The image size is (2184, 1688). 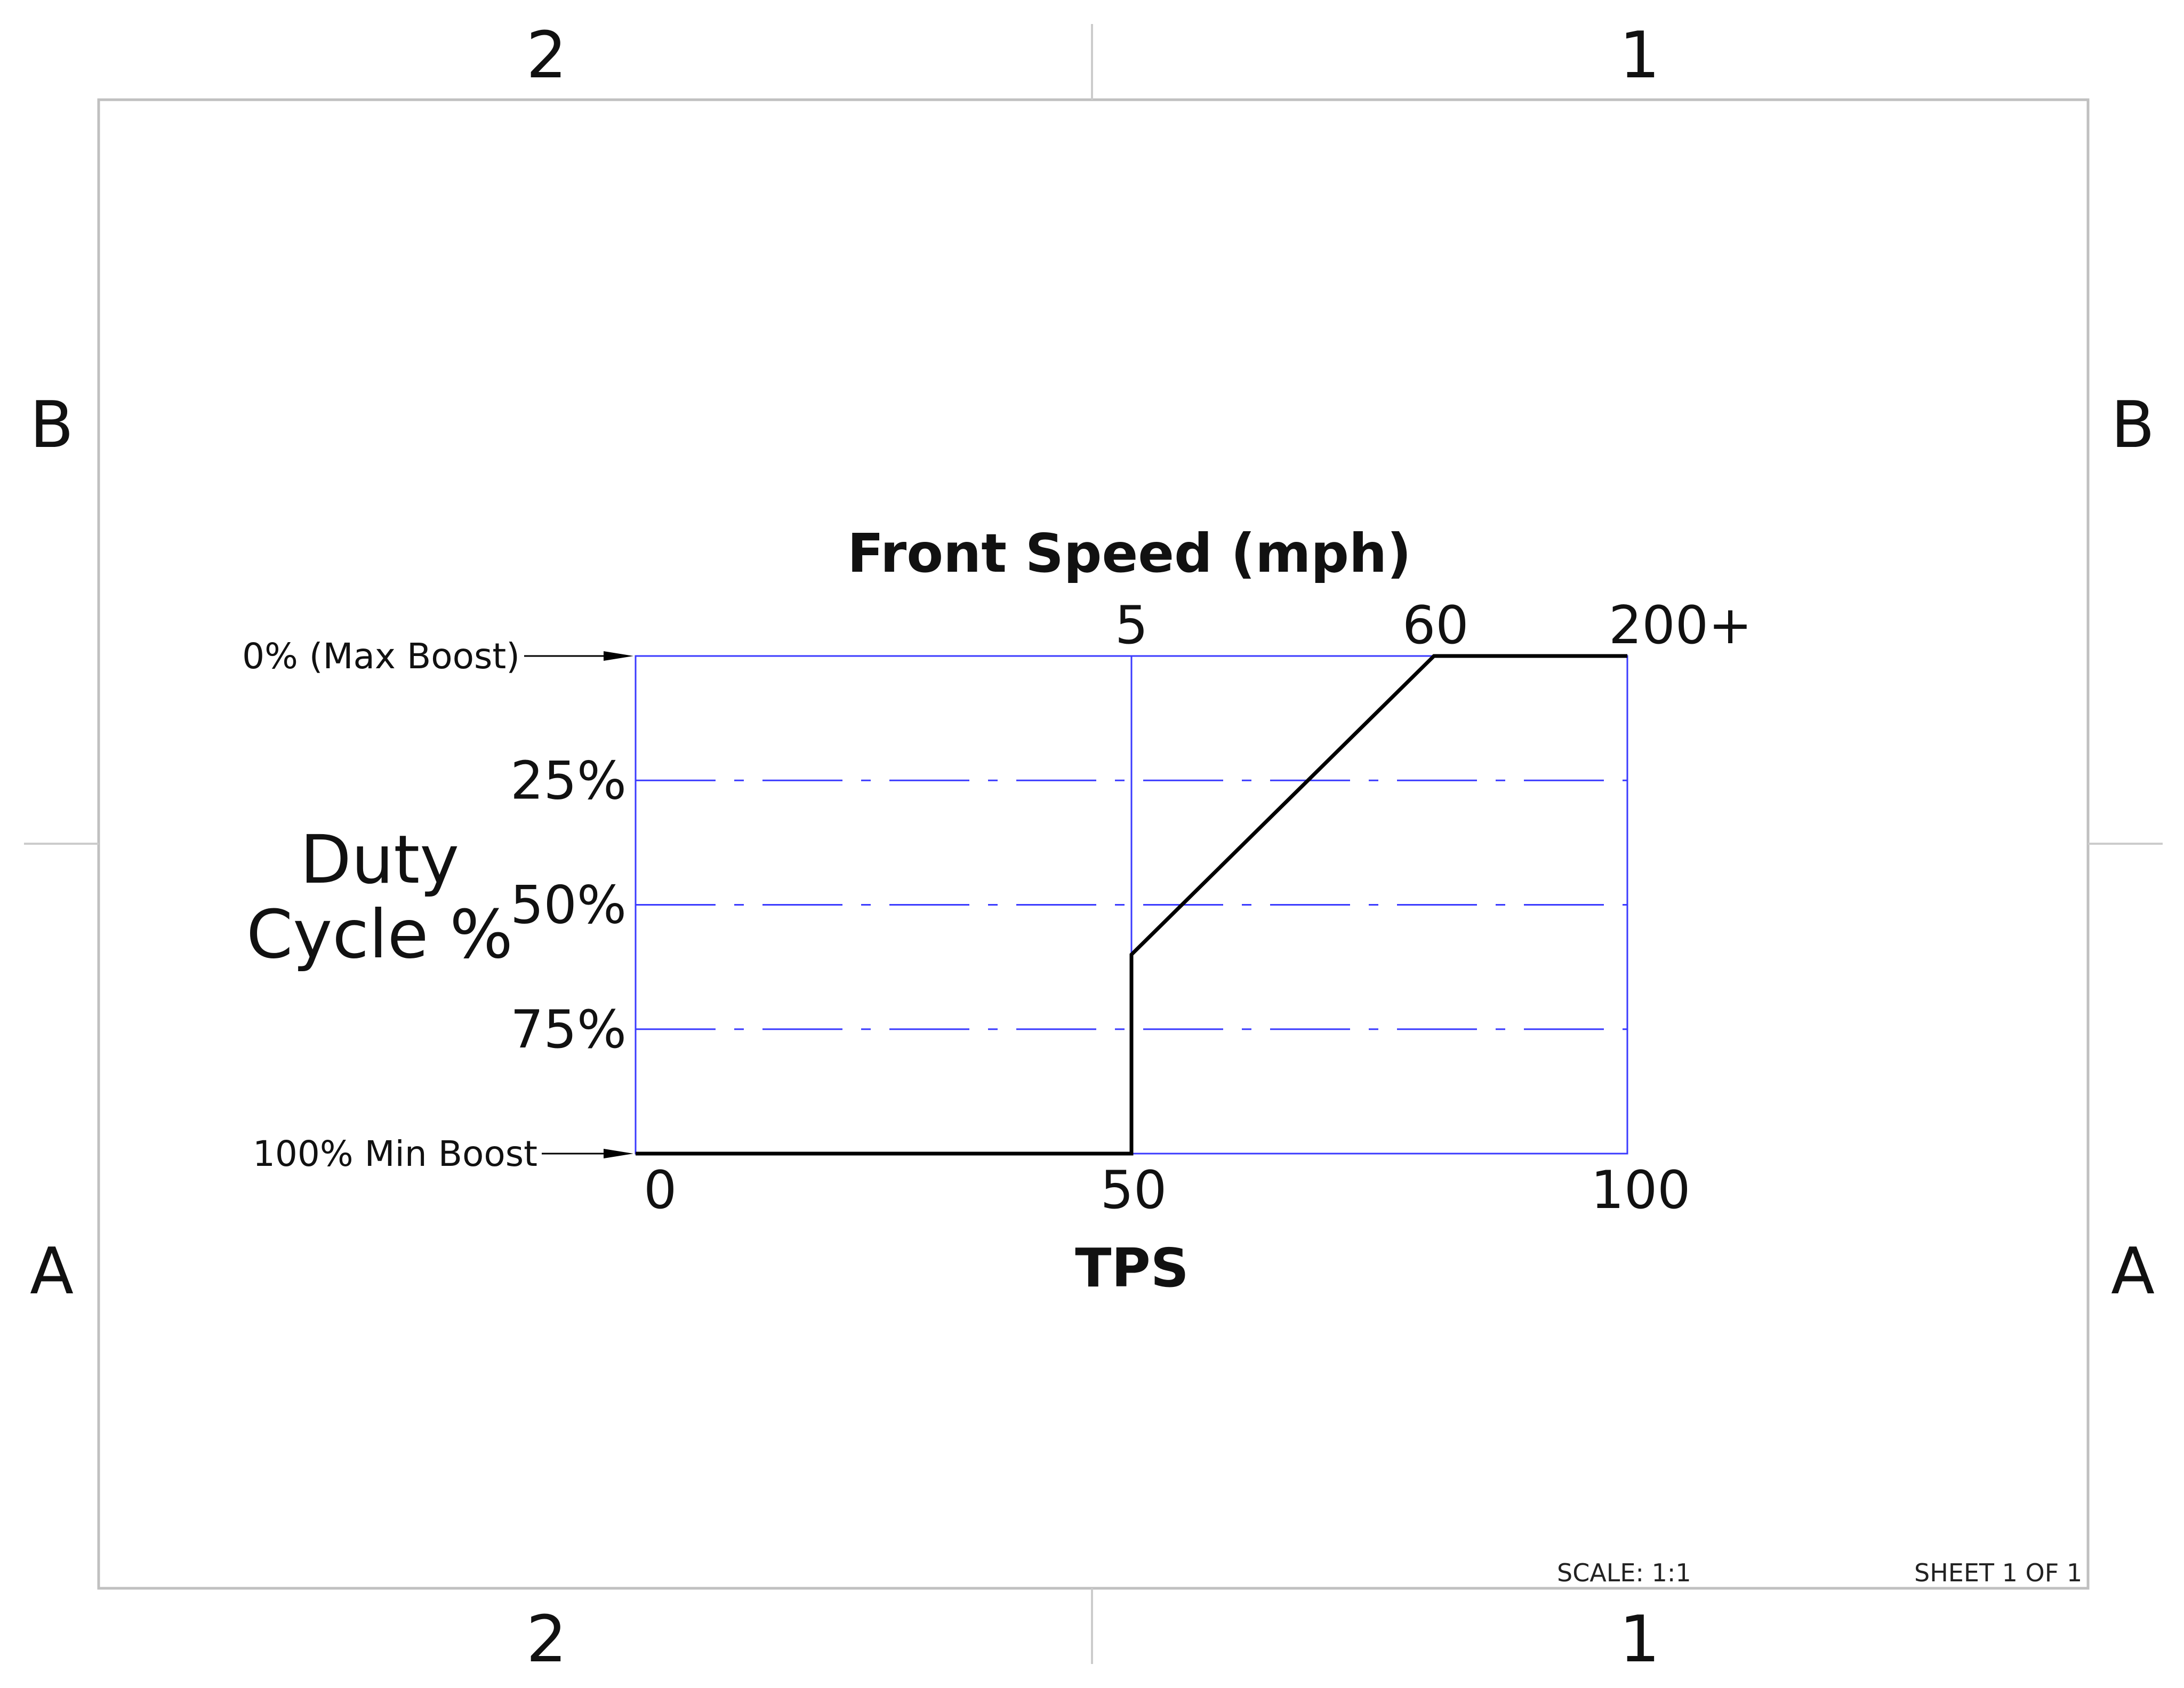 I want to click on y-tick-label: 75%, so click(x=568, y=1029).